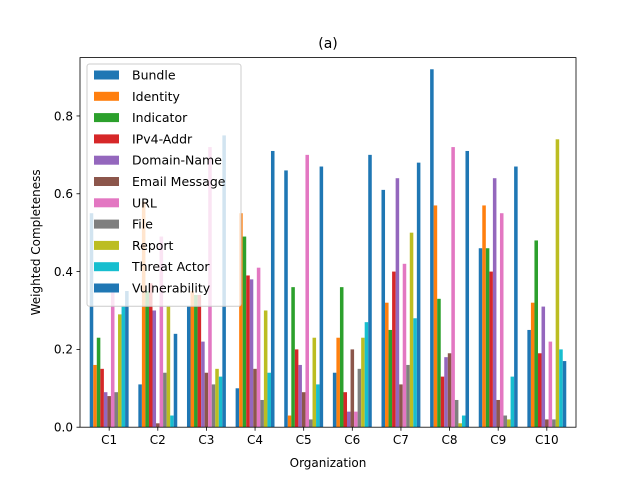 Image resolution: width=640 pixels, height=480 pixels. What do you see at coordinates (154, 369) in the screenshot?
I see `bar-domain-name-c2` at bounding box center [154, 369].